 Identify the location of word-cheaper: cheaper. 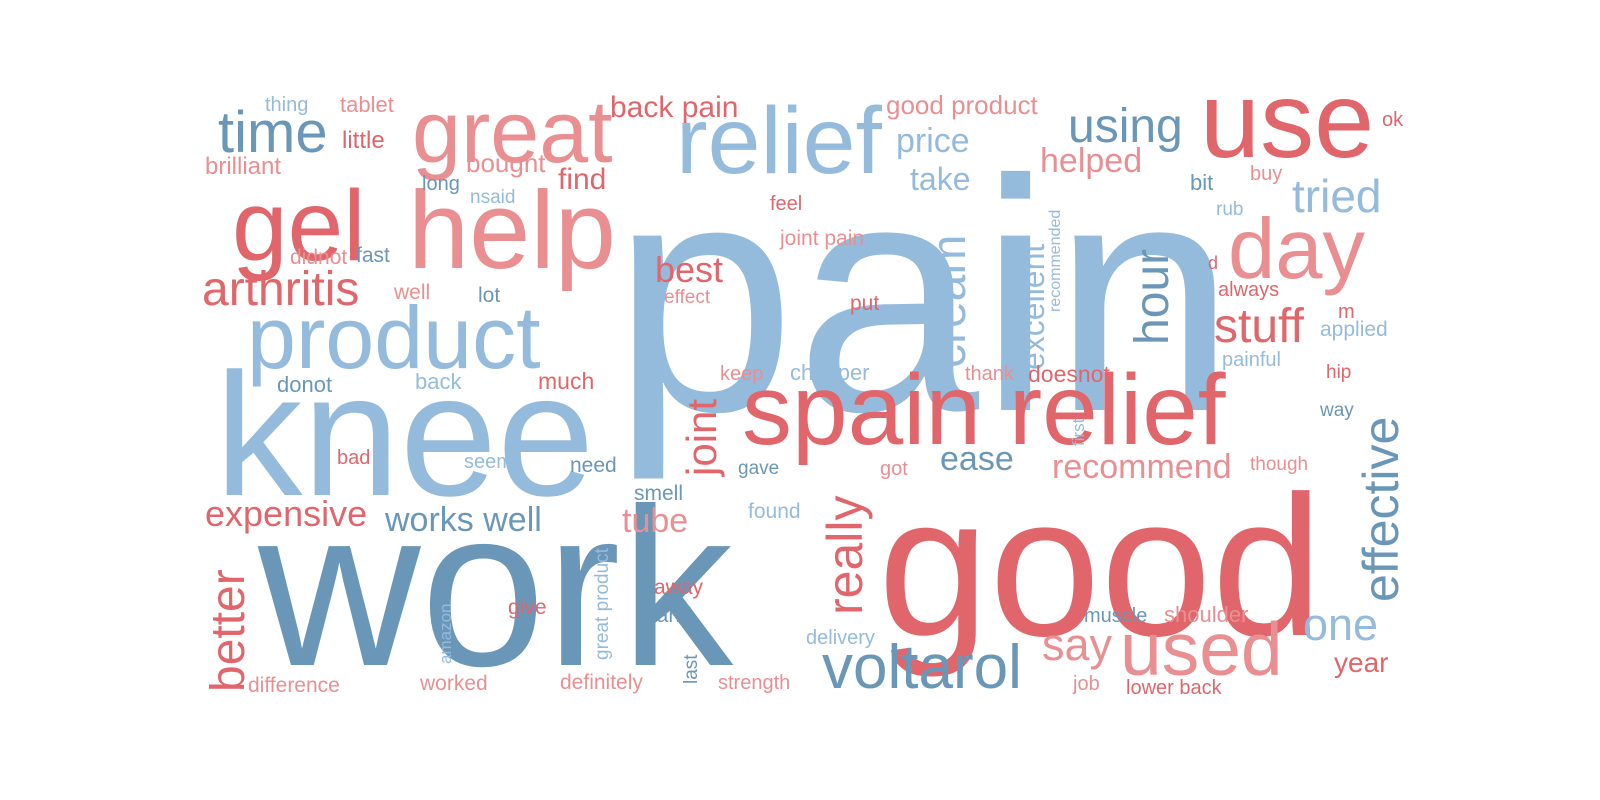
(830, 372).